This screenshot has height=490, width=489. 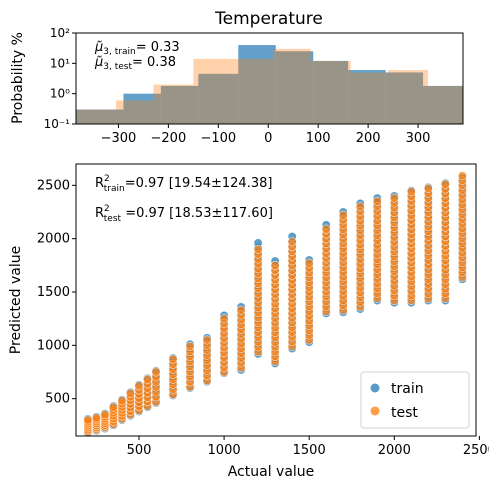 What do you see at coordinates (107, 179) in the screenshot?
I see `r2-train-superscript: 2` at bounding box center [107, 179].